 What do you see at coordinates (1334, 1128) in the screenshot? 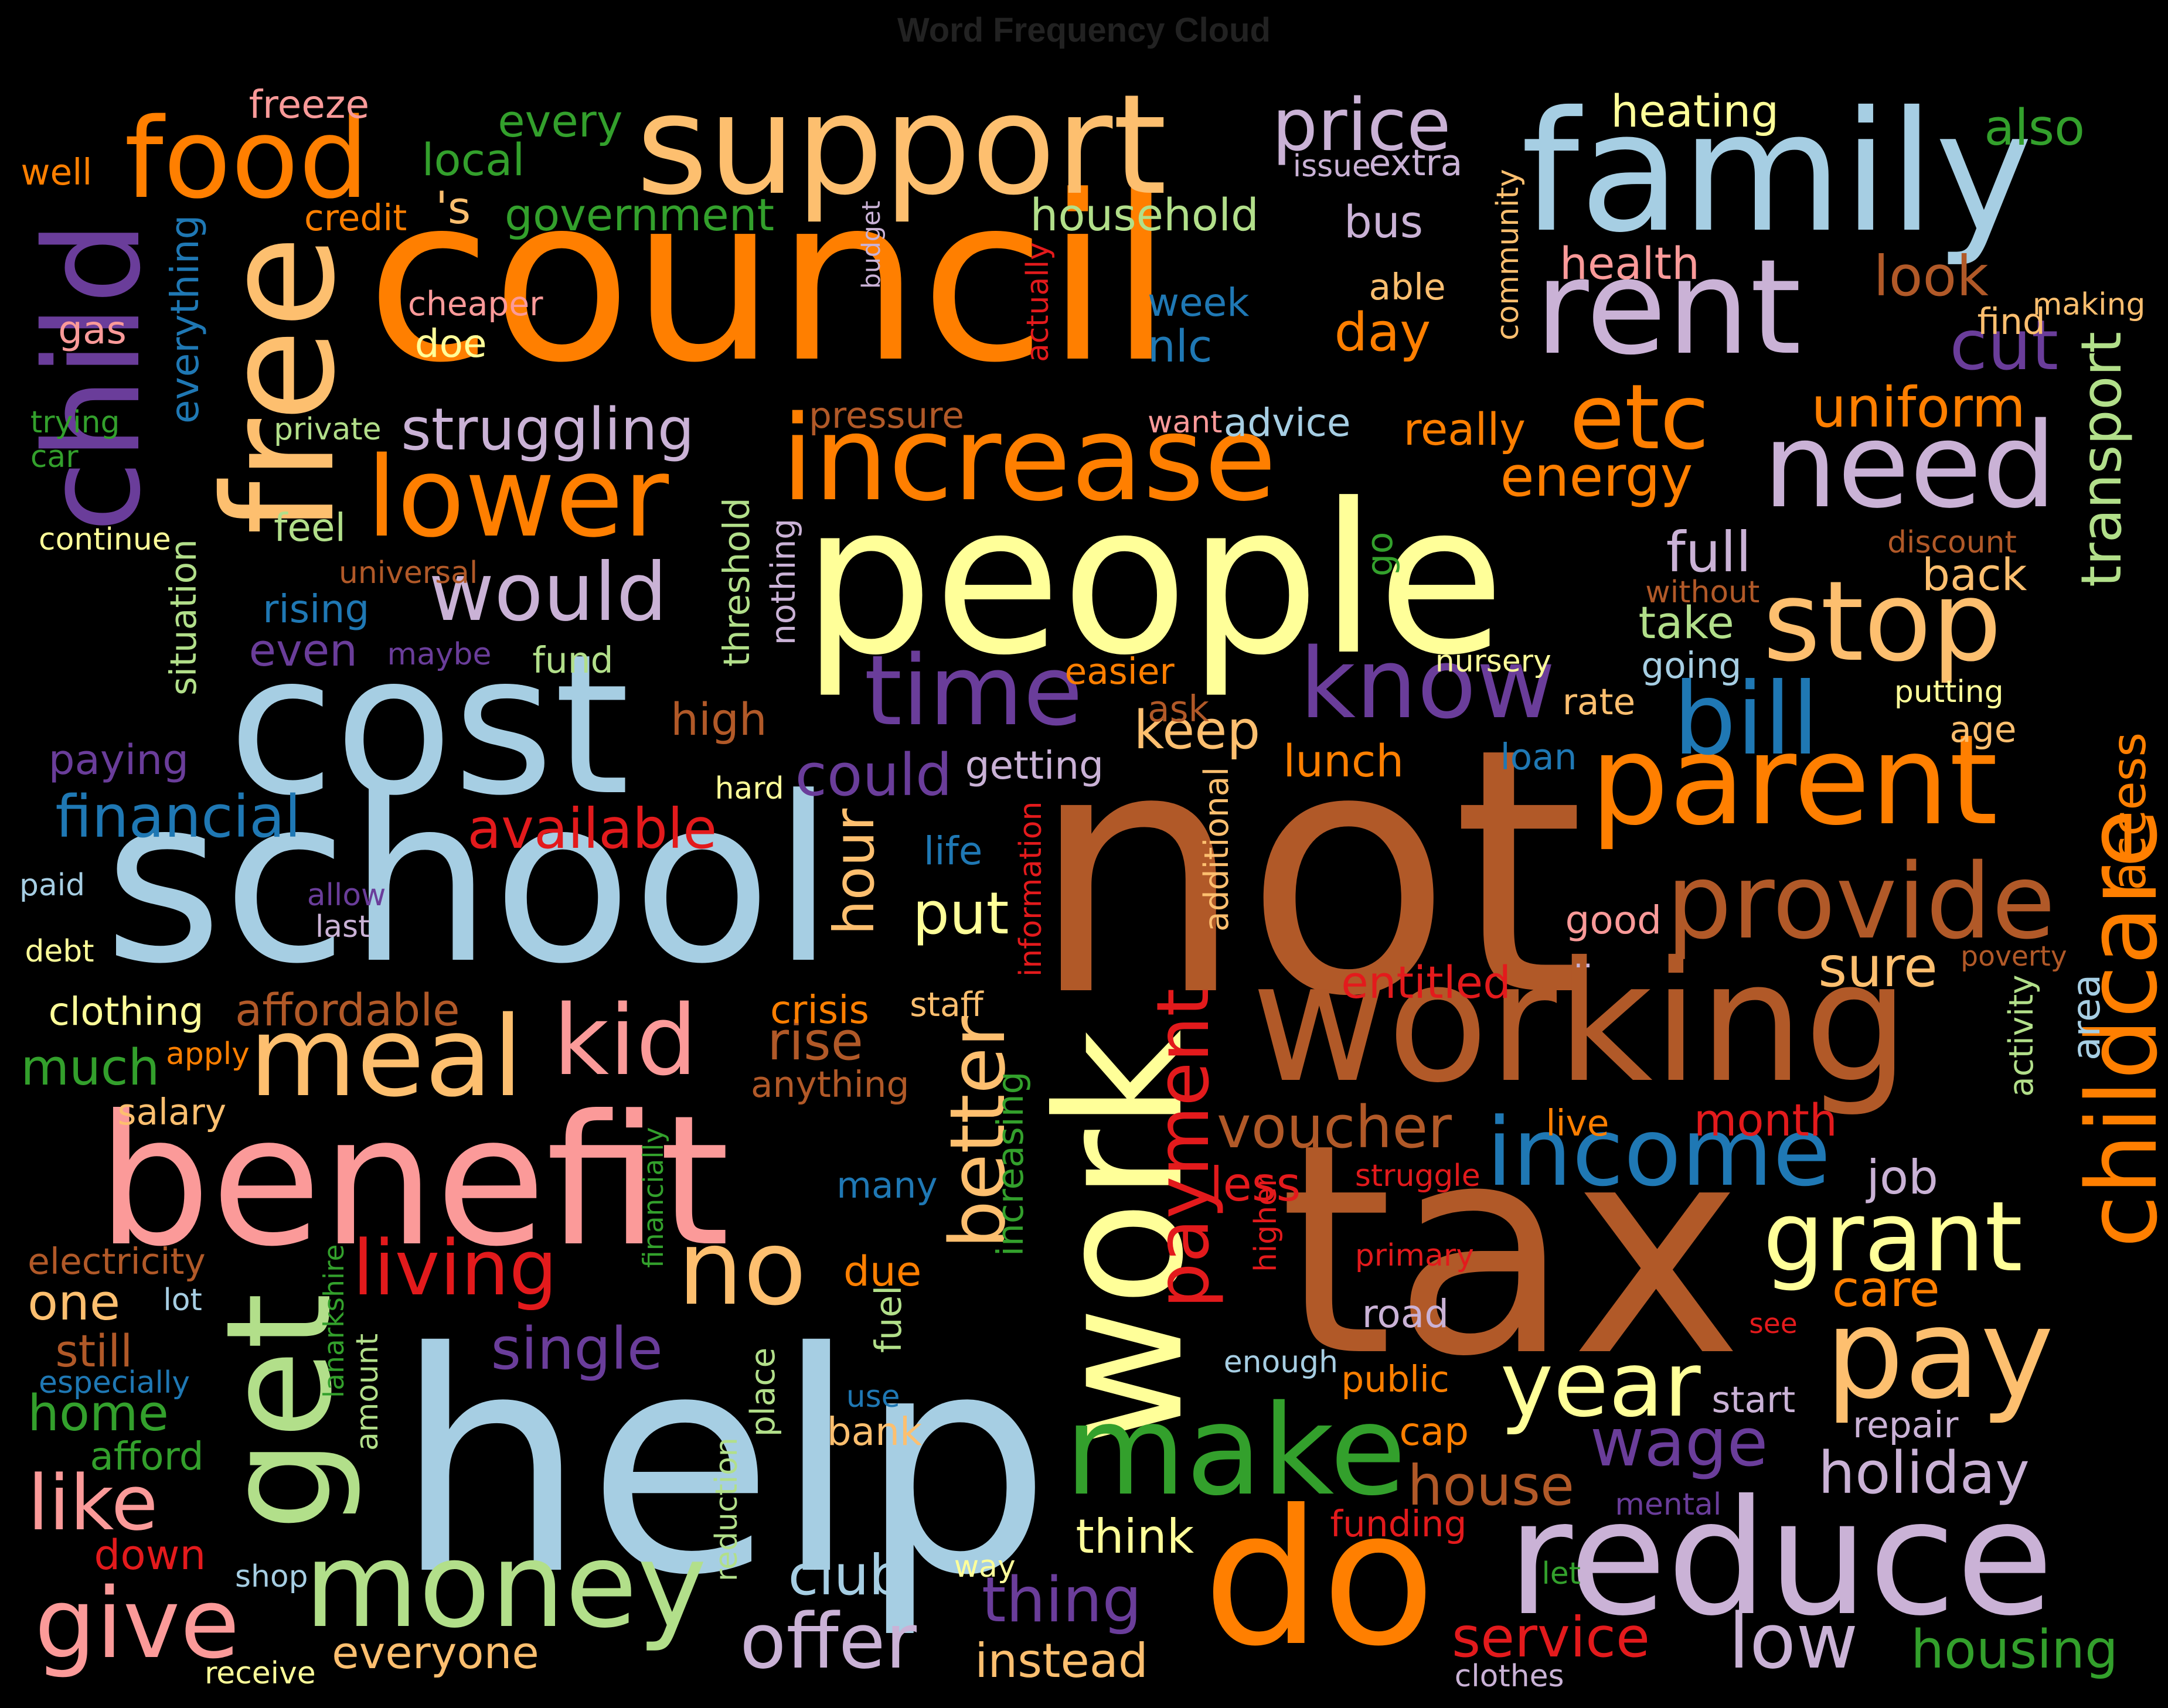
I see `word-voucher: voucher` at bounding box center [1334, 1128].